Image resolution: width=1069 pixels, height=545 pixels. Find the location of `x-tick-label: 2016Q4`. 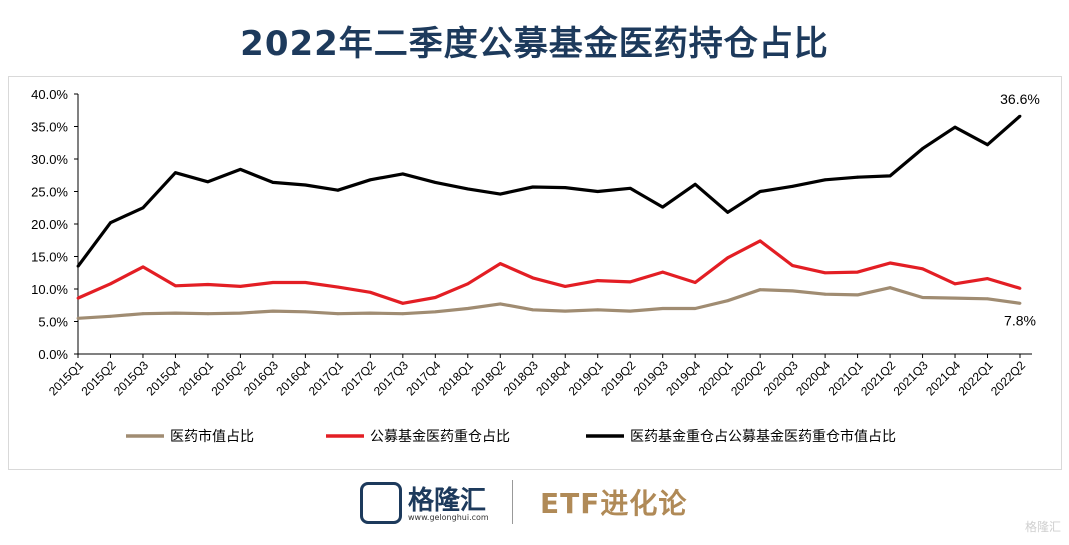

x-tick-label: 2016Q4 is located at coordinates (293, 378).